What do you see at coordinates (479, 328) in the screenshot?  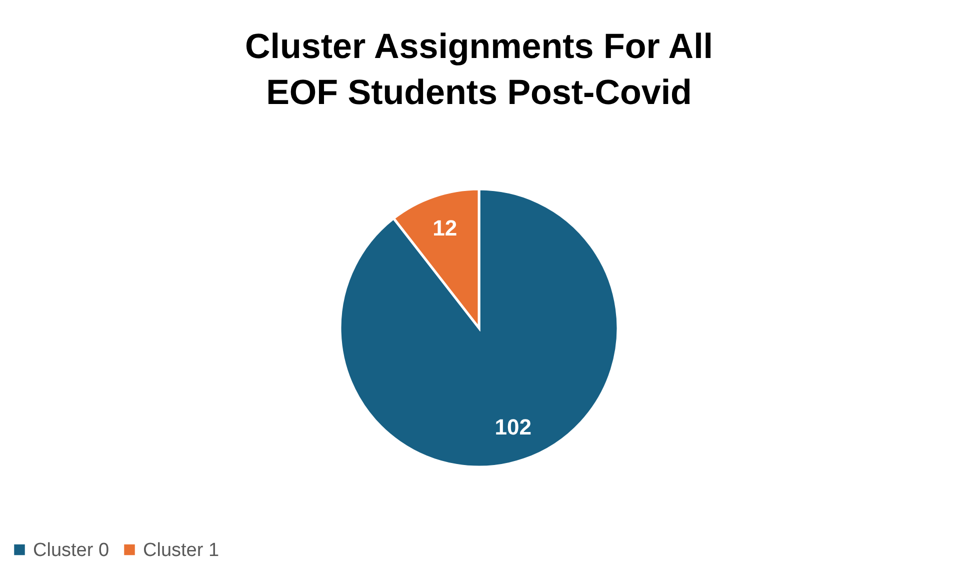 I see `pie-slice` at bounding box center [479, 328].